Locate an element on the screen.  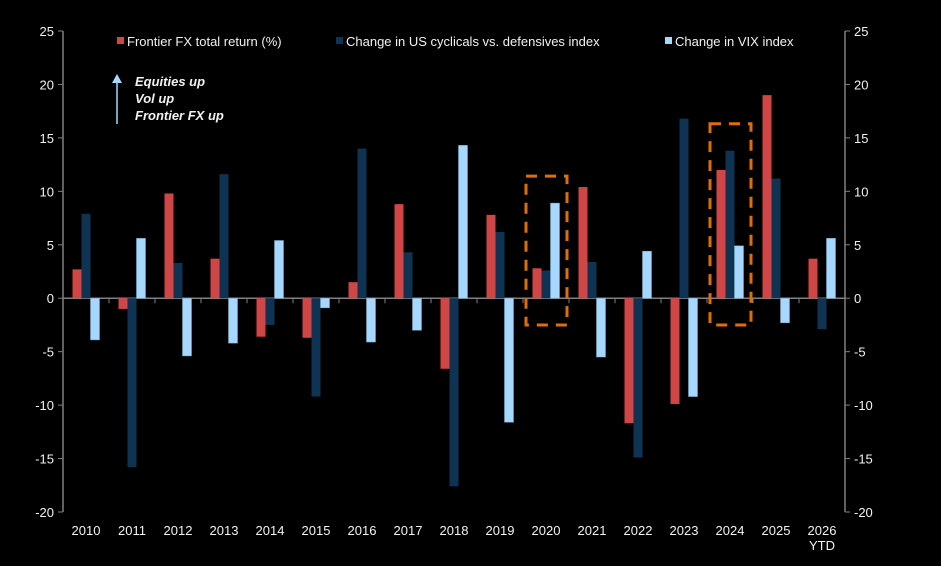
bar-frontier-fx-2015 is located at coordinates (307, 318).